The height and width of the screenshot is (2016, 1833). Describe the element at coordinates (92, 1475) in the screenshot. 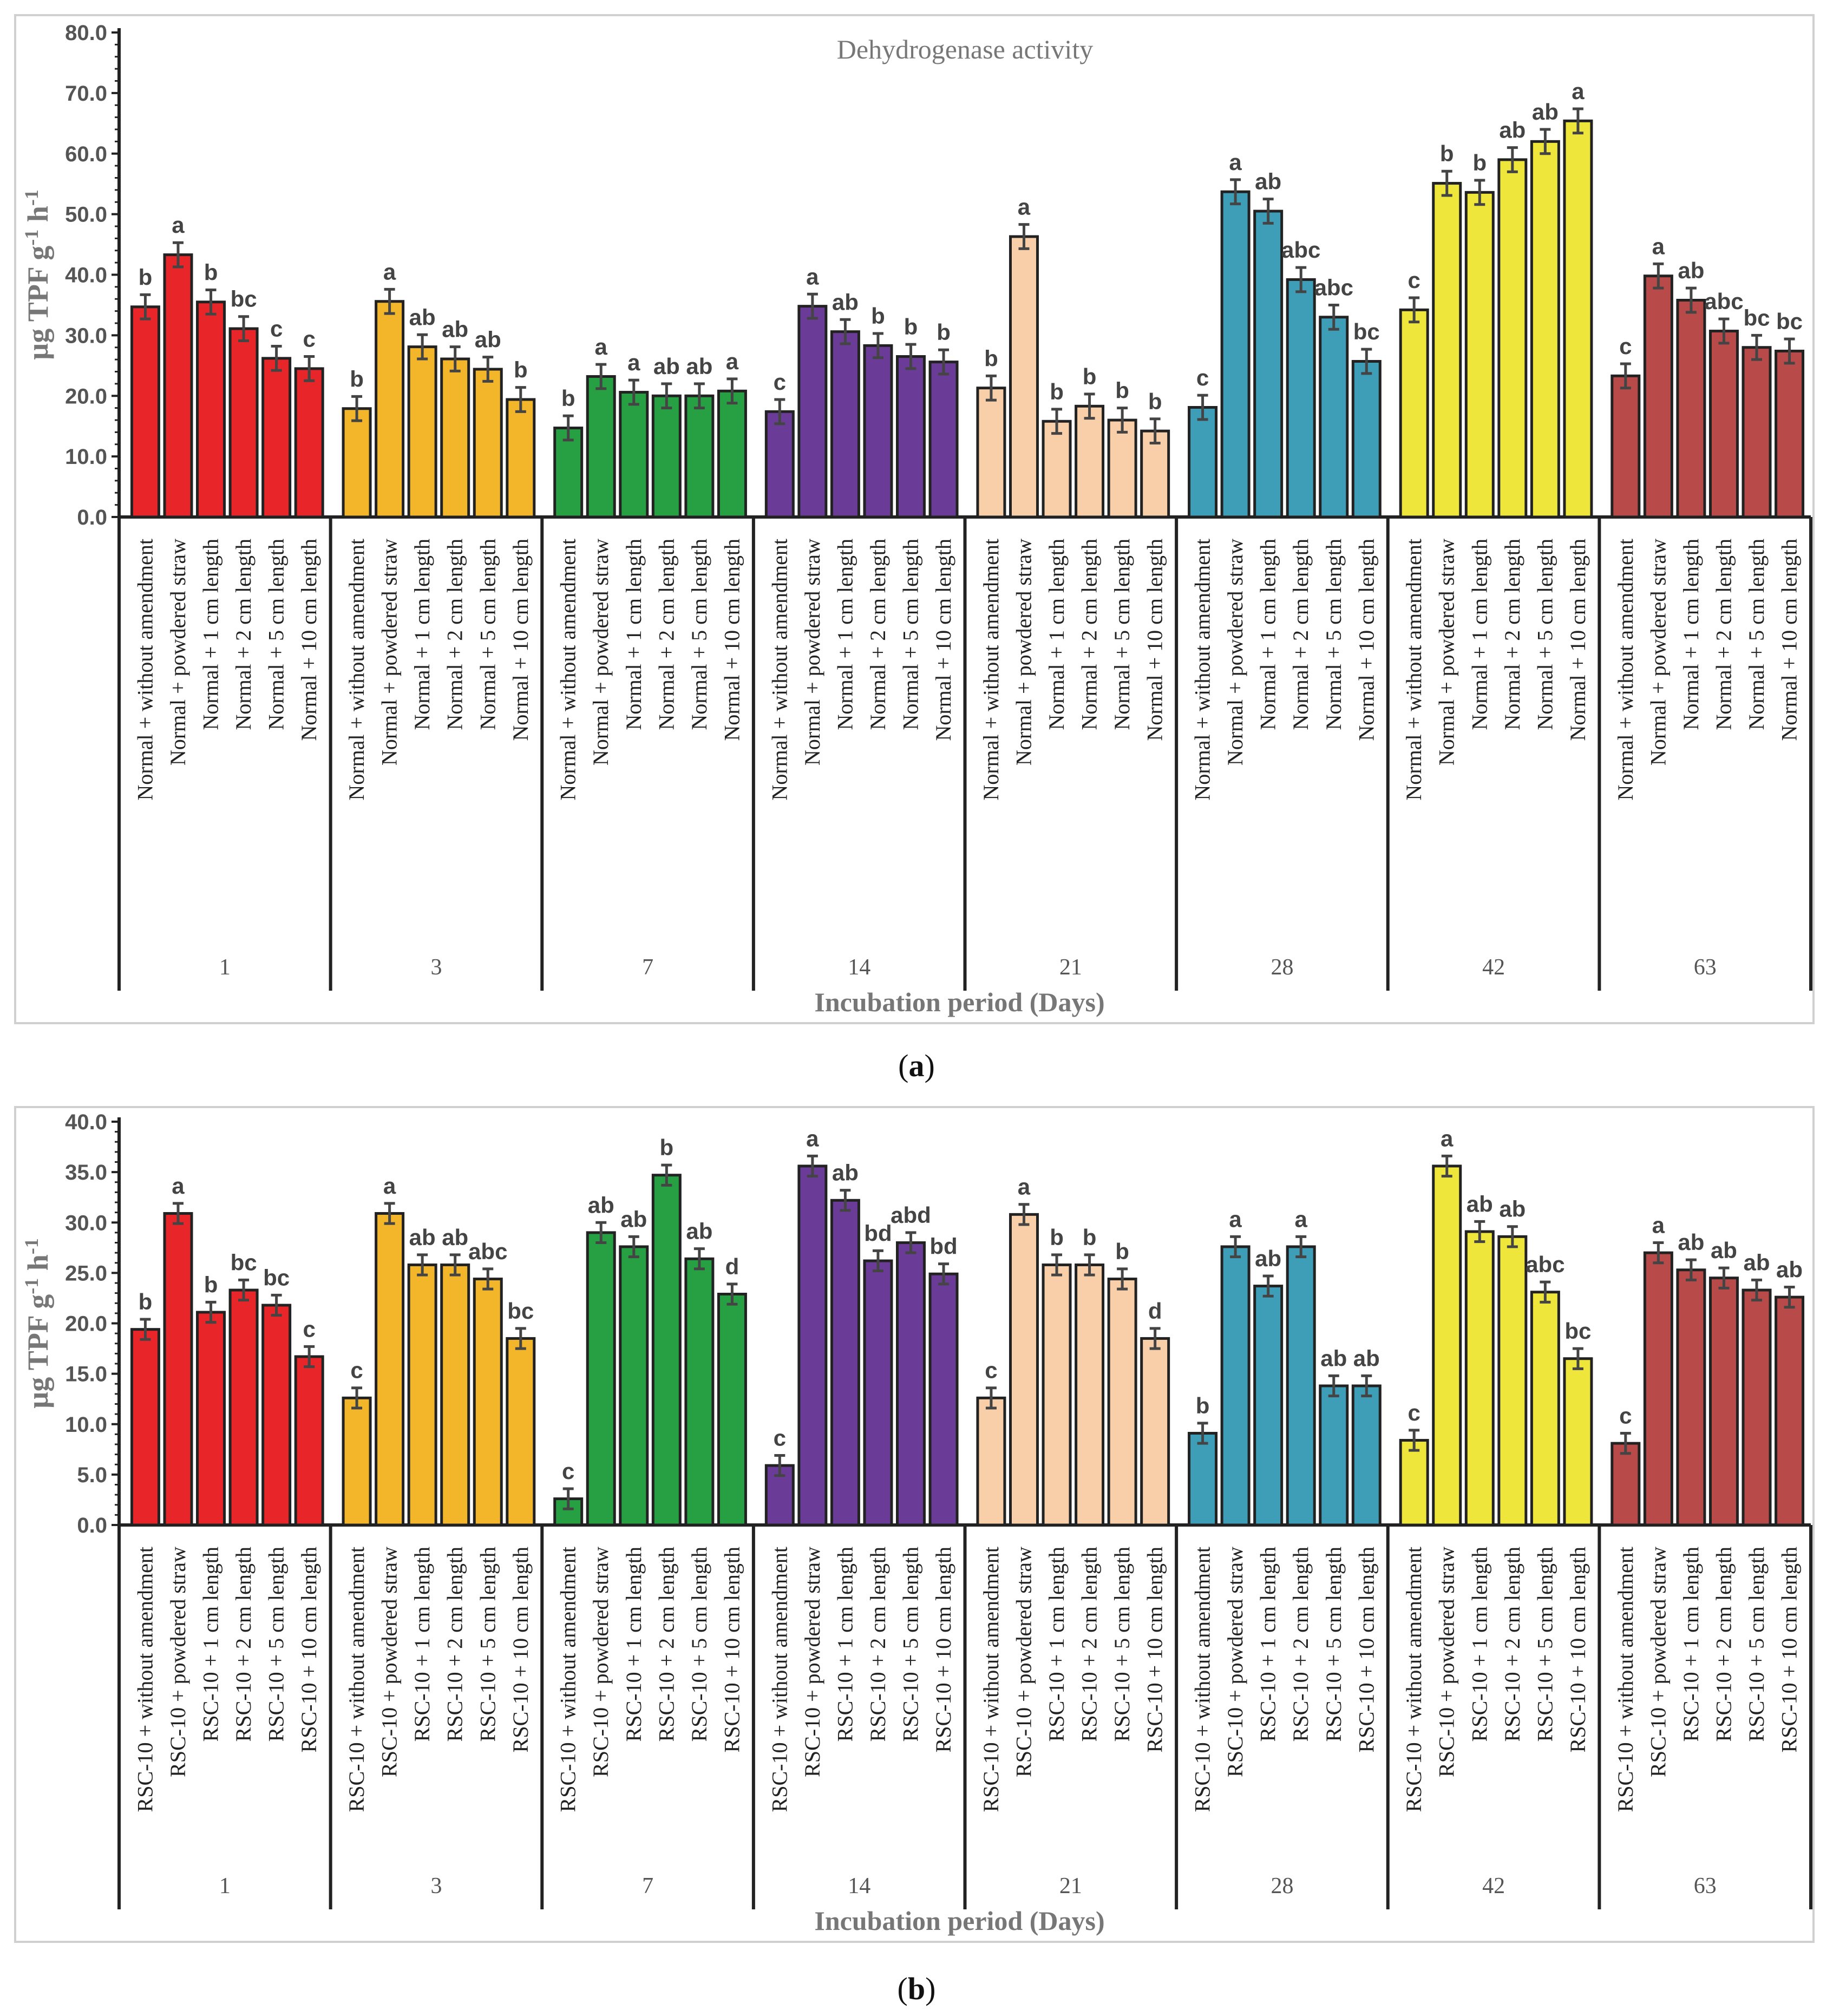

I see `y-tick-label: 5.0` at that location.